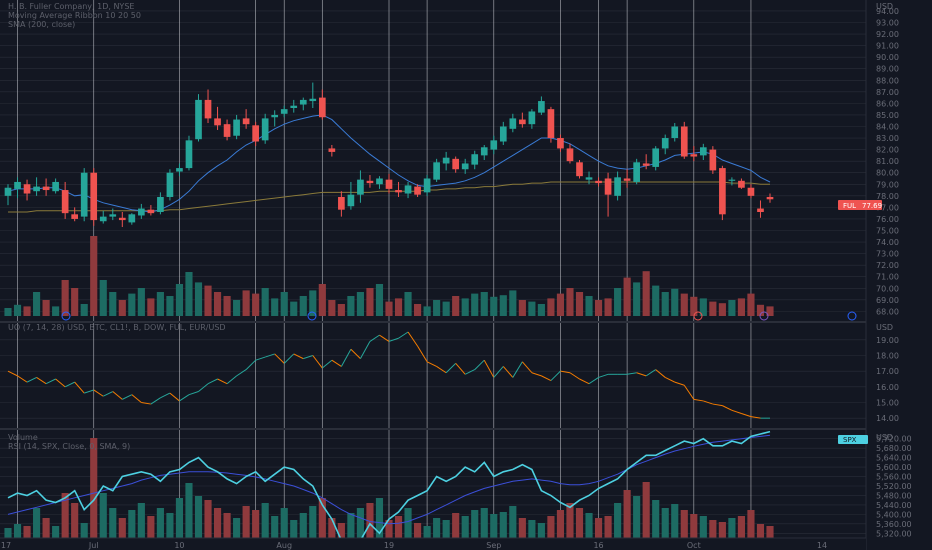 Image resolution: width=932 pixels, height=550 pixels. Describe the element at coordinates (887, 242) in the screenshot. I see `price-tick-label: 74.00` at that location.